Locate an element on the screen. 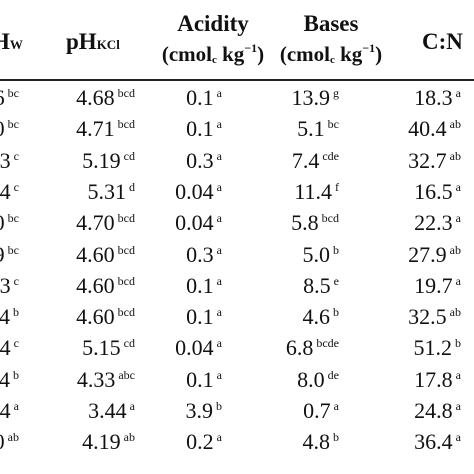 The height and width of the screenshot is (474, 474). cell-acidity: 0.2 a is located at coordinates (186, 441).